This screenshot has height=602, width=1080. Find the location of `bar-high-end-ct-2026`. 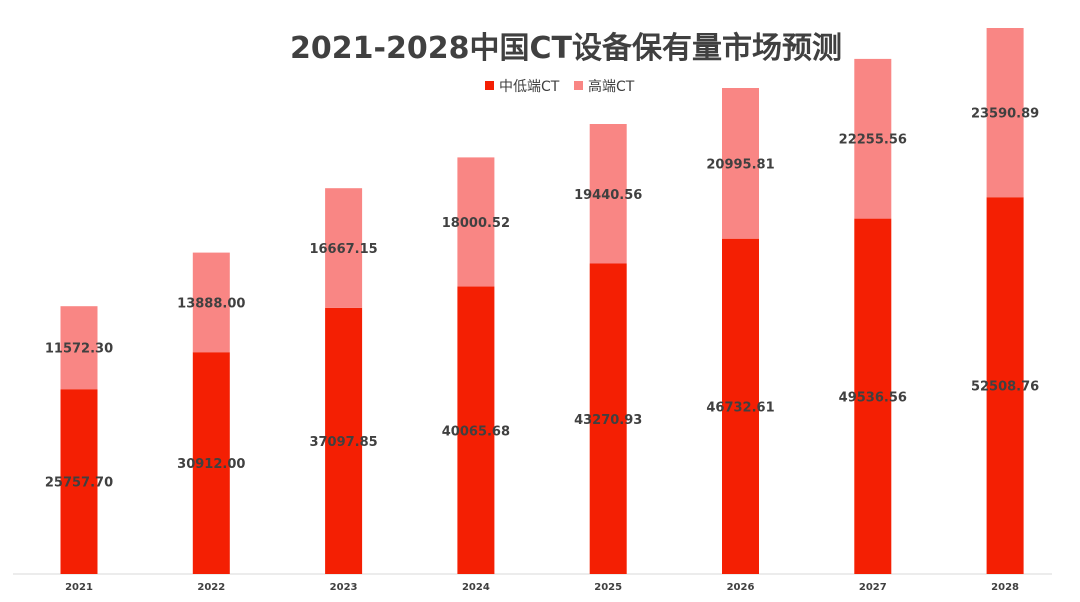

bar-high-end-ct-2026 is located at coordinates (740, 163).